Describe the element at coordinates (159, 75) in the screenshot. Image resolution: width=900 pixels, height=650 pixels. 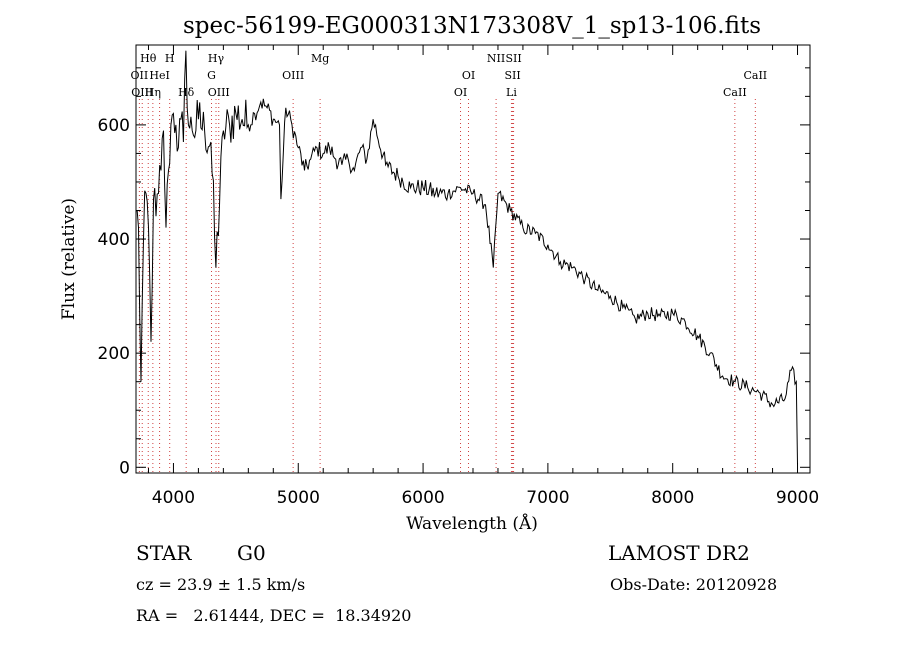
I see `line-marker-label: HeI` at that location.